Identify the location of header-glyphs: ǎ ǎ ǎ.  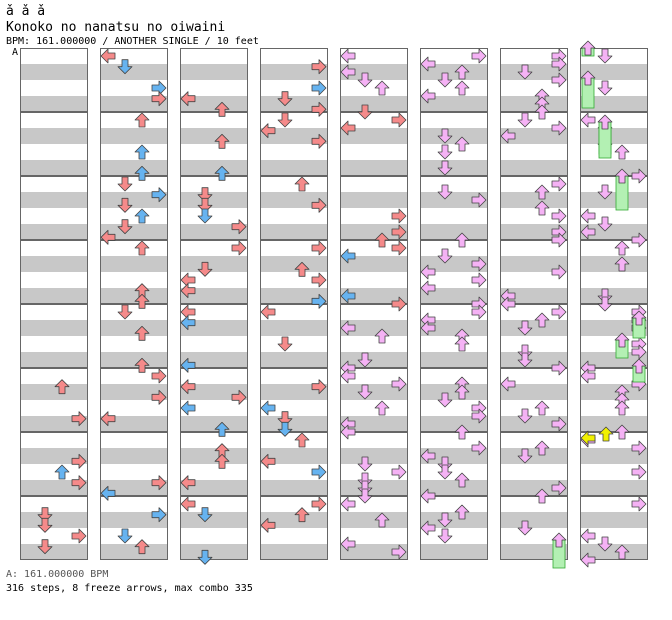
(26, 11).